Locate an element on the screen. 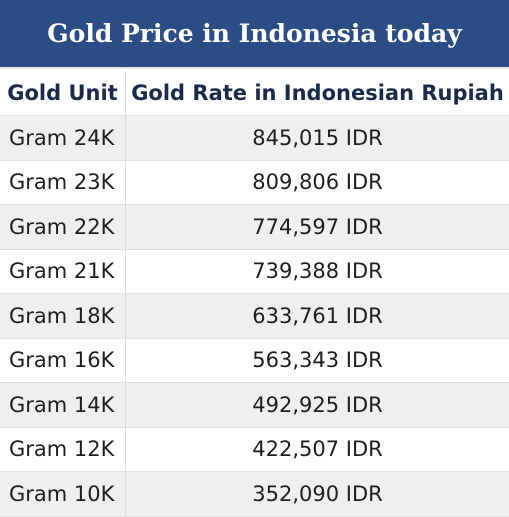 Image resolution: width=509 pixels, height=517 pixels. table-row: Gram 21K 739,388 IDR is located at coordinates (254, 271).